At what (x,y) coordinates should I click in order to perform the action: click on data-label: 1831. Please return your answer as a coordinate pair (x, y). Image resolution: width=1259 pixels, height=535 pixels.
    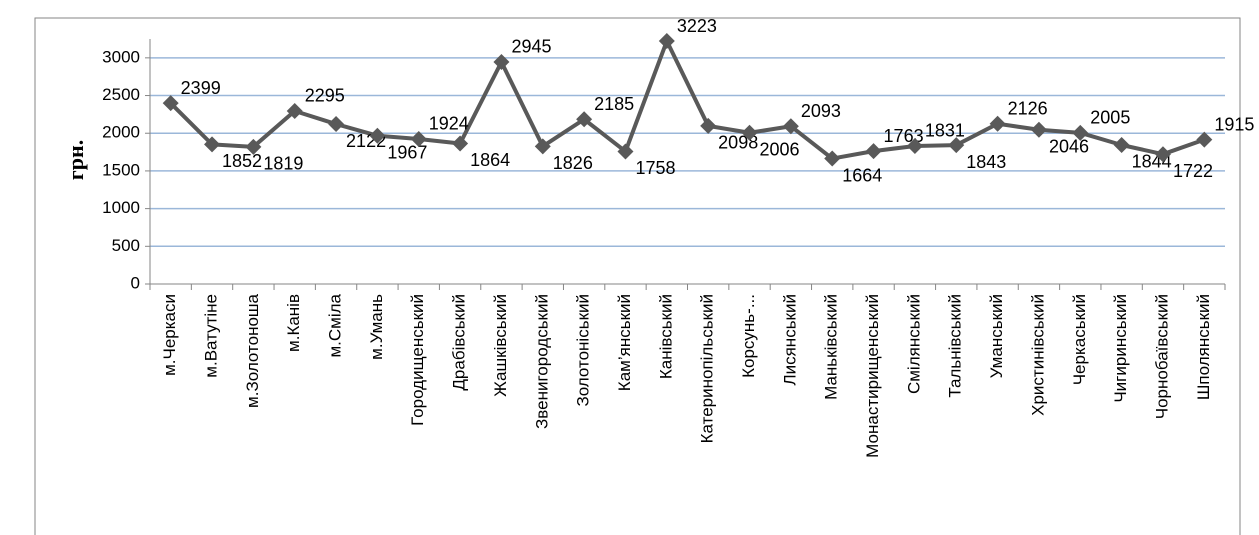
    Looking at the image, I should click on (945, 131).